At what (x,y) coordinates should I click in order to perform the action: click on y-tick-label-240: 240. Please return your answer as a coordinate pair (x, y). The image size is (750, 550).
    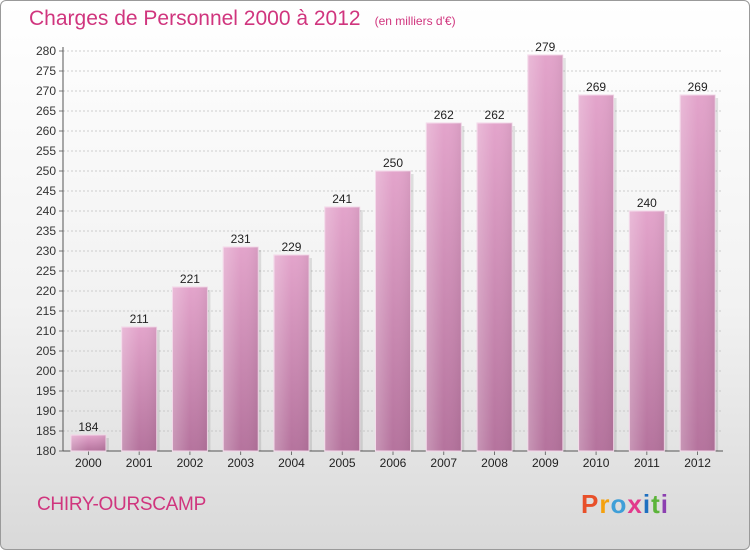
    Looking at the image, I should click on (46, 211).